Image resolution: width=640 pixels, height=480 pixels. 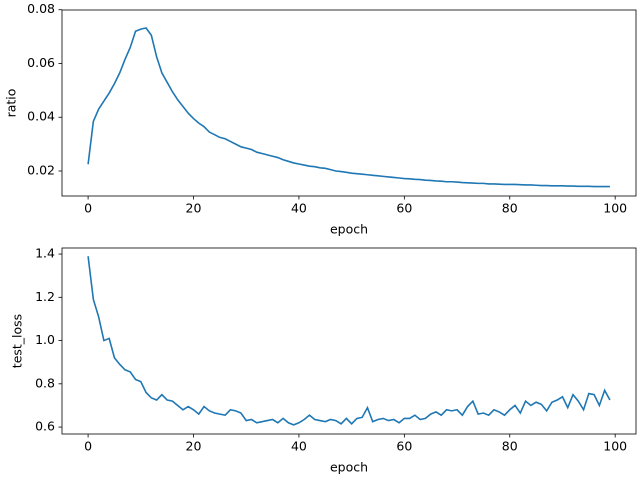 I want to click on y-axis-label: test_loss, so click(x=17, y=341).